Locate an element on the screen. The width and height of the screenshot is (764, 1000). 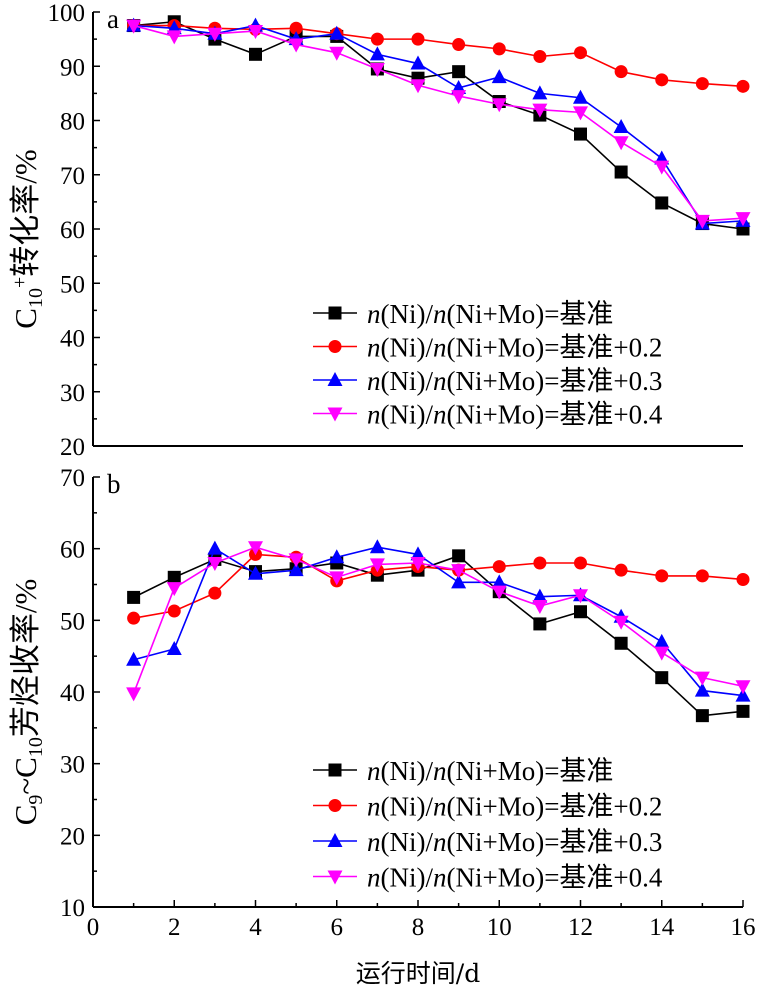
series-4-line is located at coordinates (438, 620).